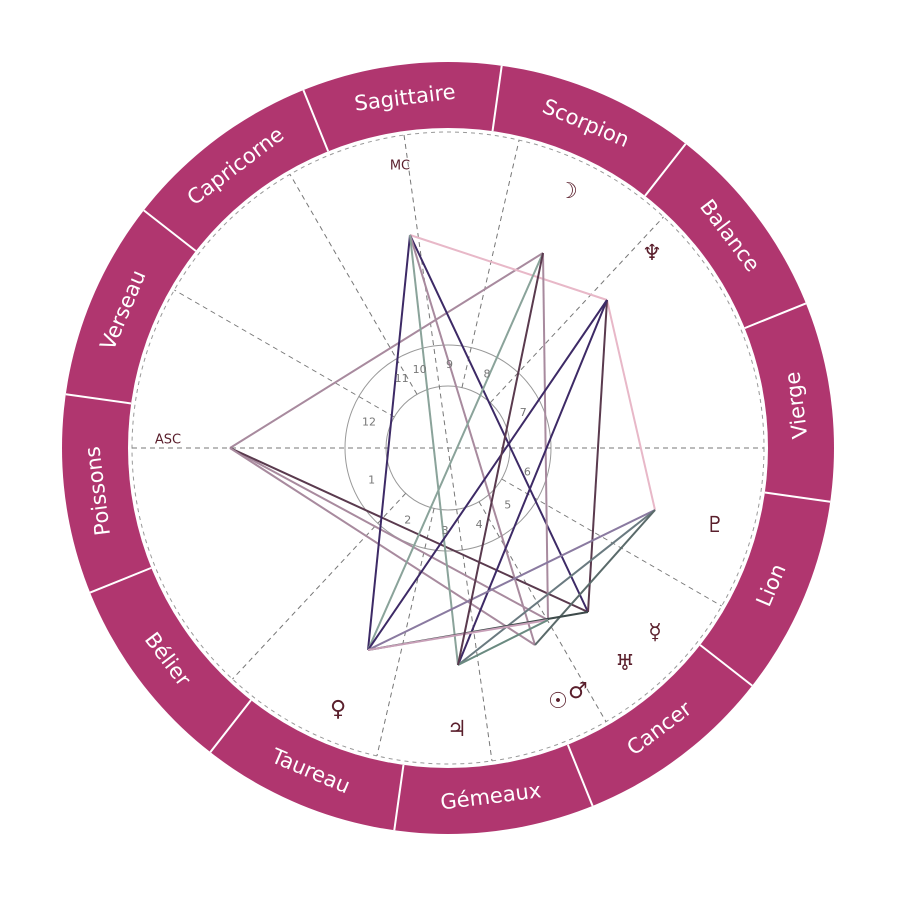  I want to click on house-number: 2, so click(407, 520).